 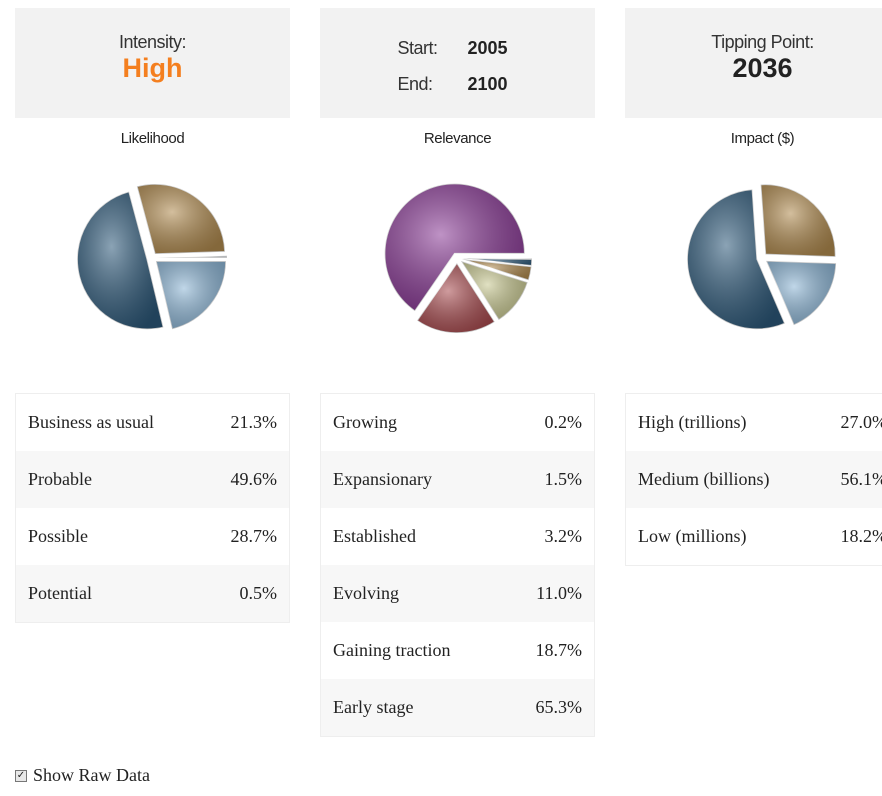 What do you see at coordinates (60, 593) in the screenshot?
I see `category: Potential` at bounding box center [60, 593].